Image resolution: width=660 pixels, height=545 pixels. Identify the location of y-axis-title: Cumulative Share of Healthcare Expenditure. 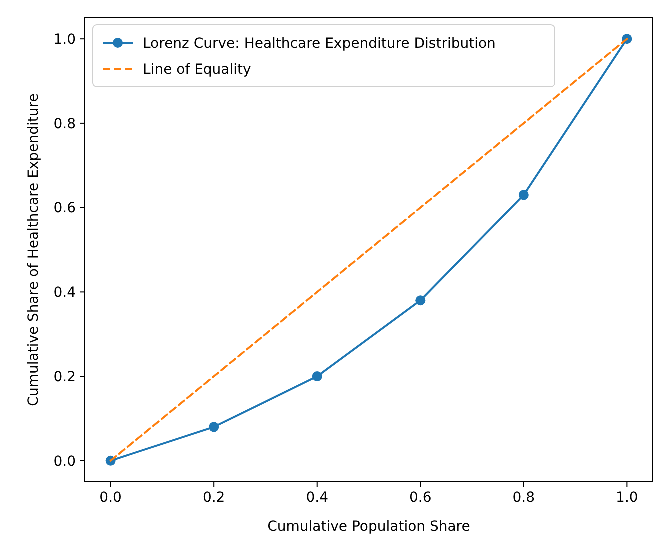
(34, 250).